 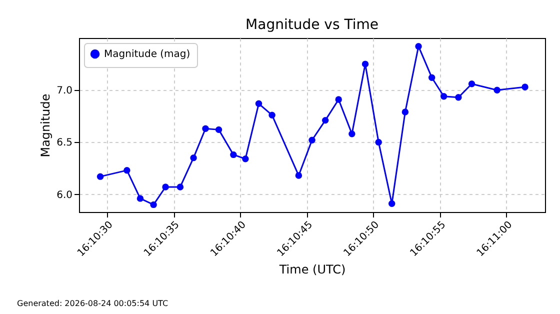 What do you see at coordinates (312, 269) in the screenshot?
I see `x-axis-title: Time (UTC)` at bounding box center [312, 269].